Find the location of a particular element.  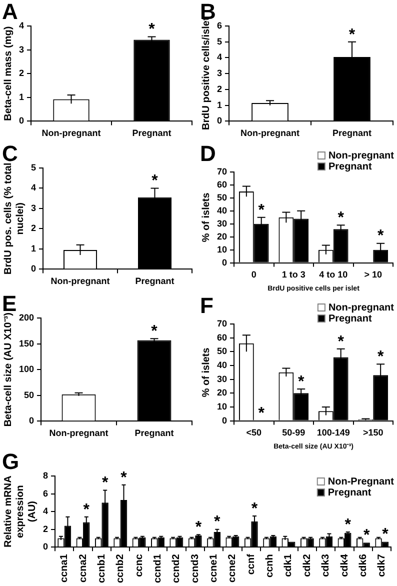

x-tick-label: ccnd3 is located at coordinates (195, 569).